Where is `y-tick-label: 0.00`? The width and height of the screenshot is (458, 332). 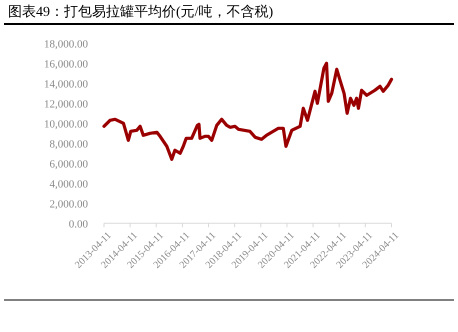 y-tick-label: 0.00 is located at coordinates (78, 224).